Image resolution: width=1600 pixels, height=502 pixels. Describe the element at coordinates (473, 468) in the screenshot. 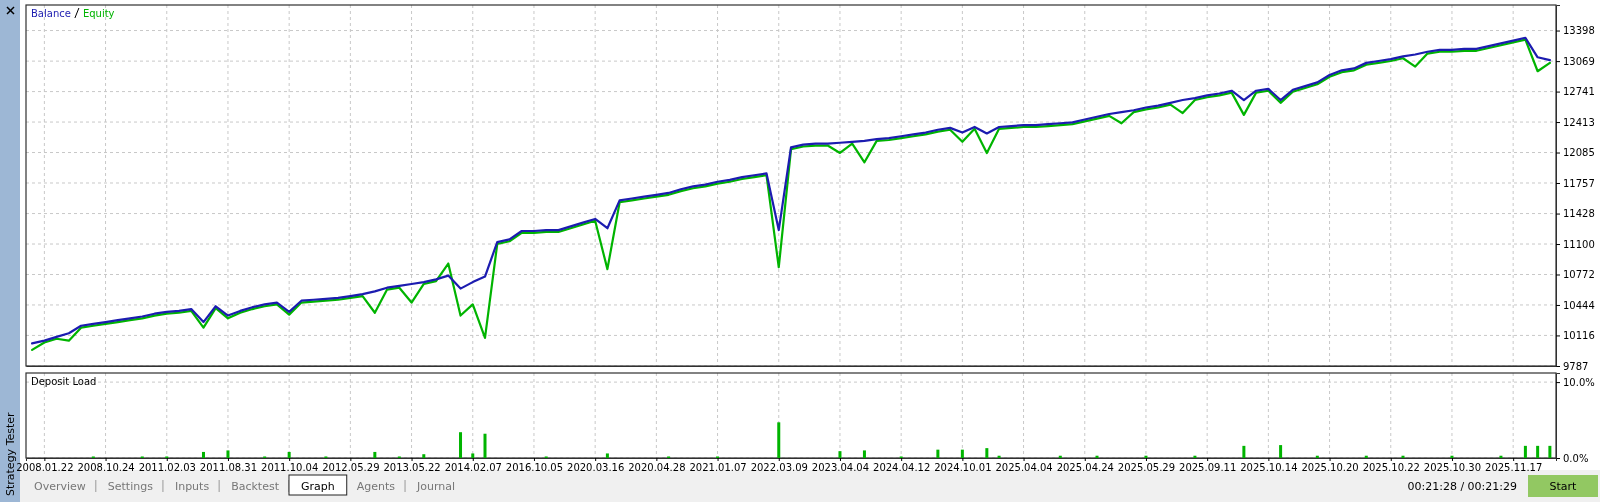

I see `x-tick-label: 2014.02.07` at that location.